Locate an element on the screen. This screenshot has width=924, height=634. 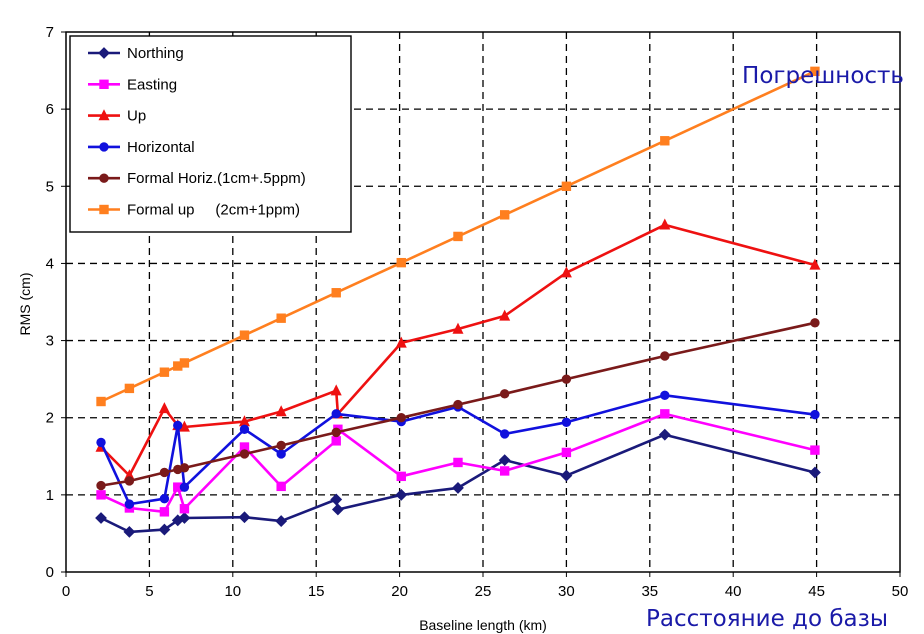
x-tick-label: 50 is located at coordinates (900, 591).